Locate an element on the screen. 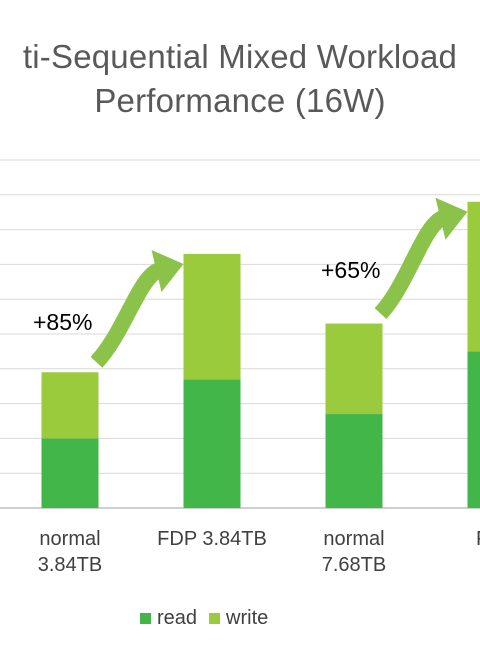  legend-swatch-write is located at coordinates (215, 618).